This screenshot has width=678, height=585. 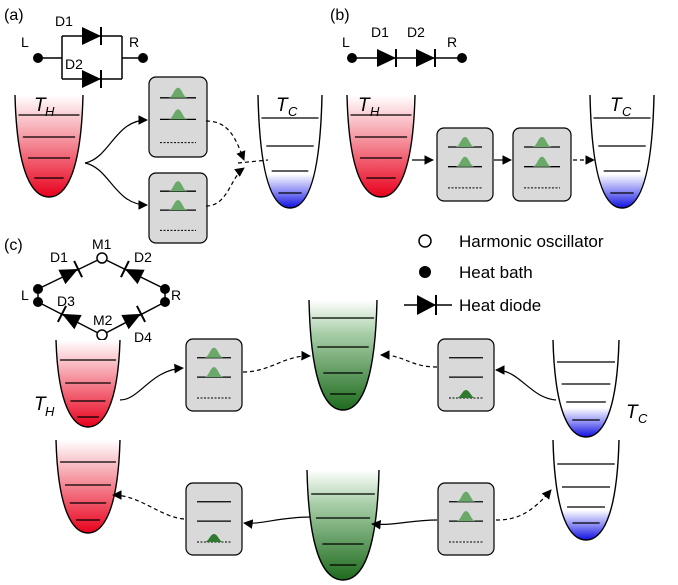 What do you see at coordinates (103, 320) in the screenshot?
I see `circuit-c-m2: M2` at bounding box center [103, 320].